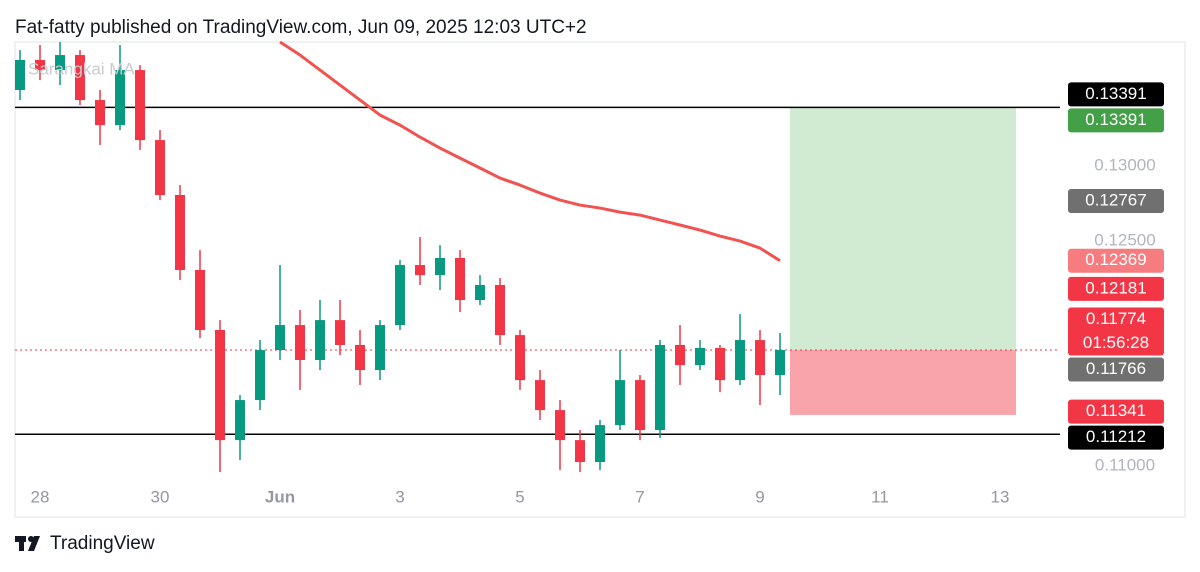  I want to click on price-label: 0.12181, so click(1115, 287).